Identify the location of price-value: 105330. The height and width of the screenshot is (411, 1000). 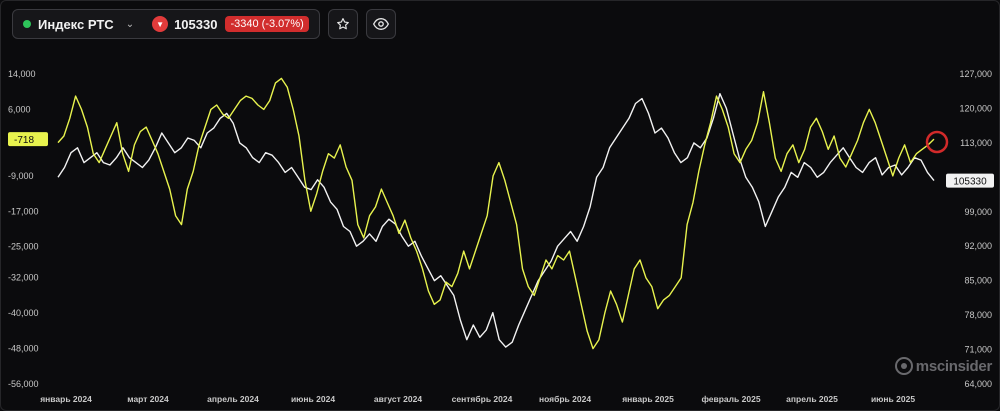
(196, 24).